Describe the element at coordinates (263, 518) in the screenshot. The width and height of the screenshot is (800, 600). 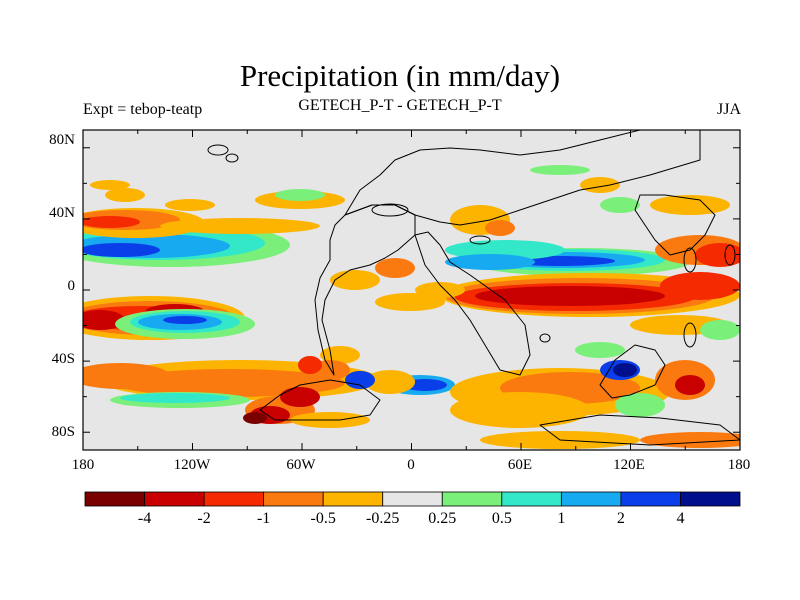
I see `colorbar-label: -1` at that location.